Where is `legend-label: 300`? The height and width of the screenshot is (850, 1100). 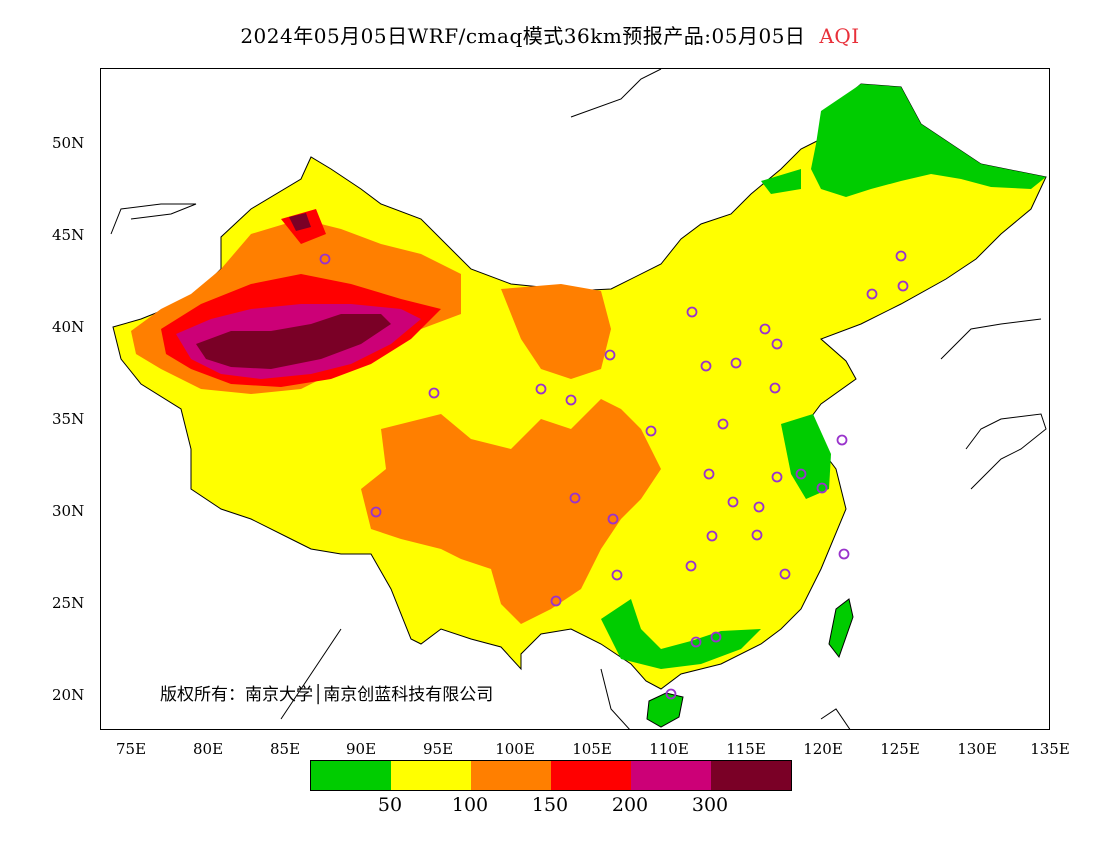
legend-label: 300 is located at coordinates (710, 805).